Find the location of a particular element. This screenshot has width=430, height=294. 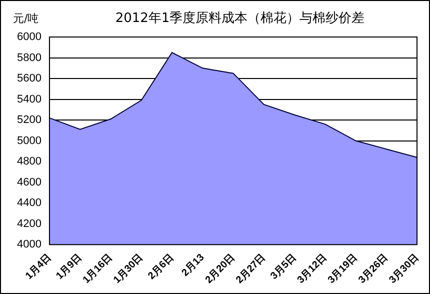

x-tick-label: 2月6日 is located at coordinates (161, 267).